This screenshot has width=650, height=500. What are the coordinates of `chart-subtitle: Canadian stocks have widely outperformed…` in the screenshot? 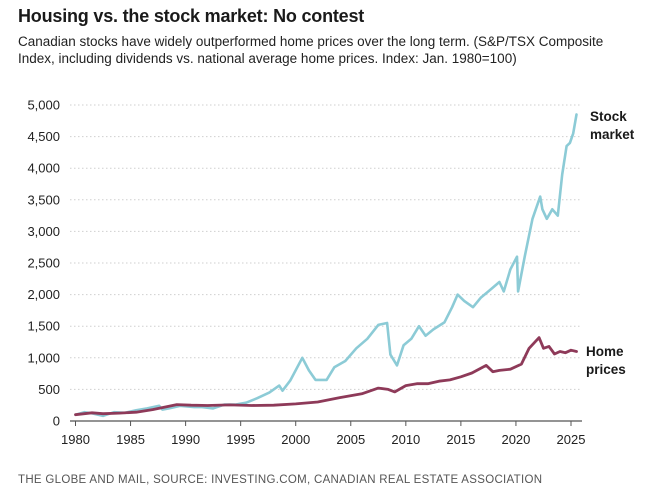 It's located at (311, 50).